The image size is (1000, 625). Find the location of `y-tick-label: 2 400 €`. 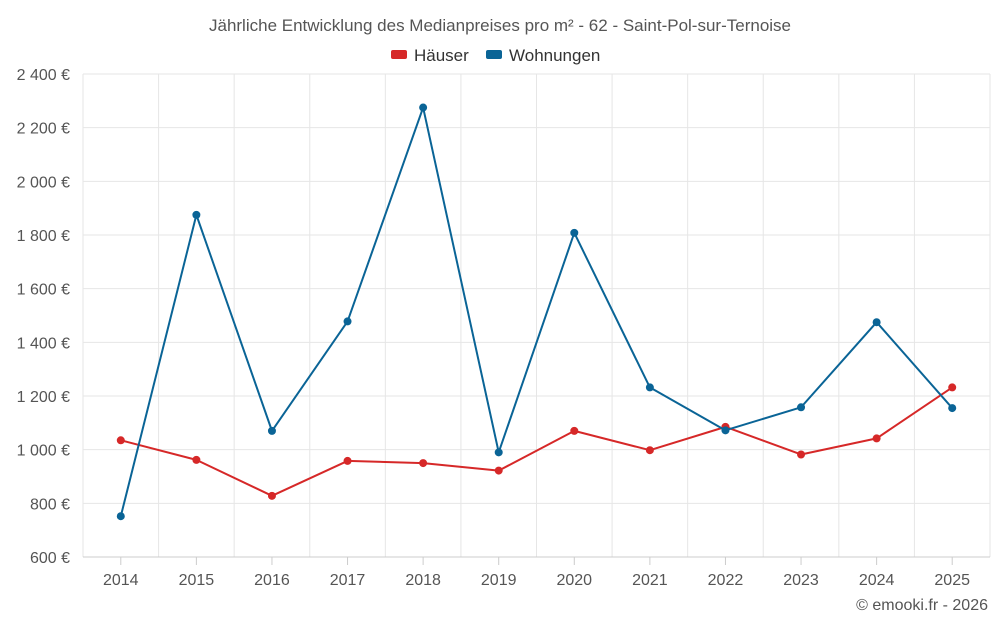

y-tick-label: 2 400 € is located at coordinates (43, 75).